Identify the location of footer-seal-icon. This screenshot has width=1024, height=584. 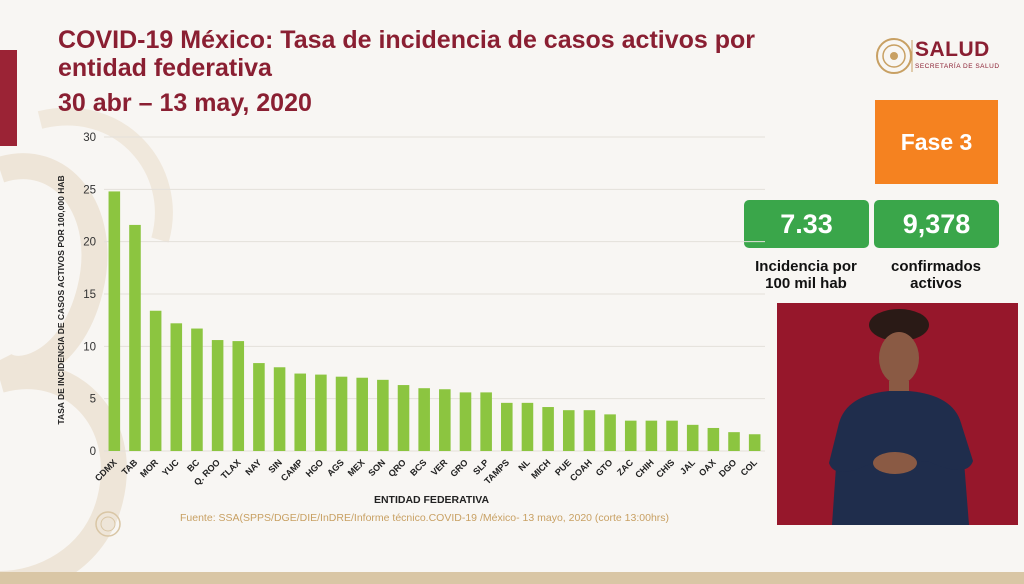
(108, 524).